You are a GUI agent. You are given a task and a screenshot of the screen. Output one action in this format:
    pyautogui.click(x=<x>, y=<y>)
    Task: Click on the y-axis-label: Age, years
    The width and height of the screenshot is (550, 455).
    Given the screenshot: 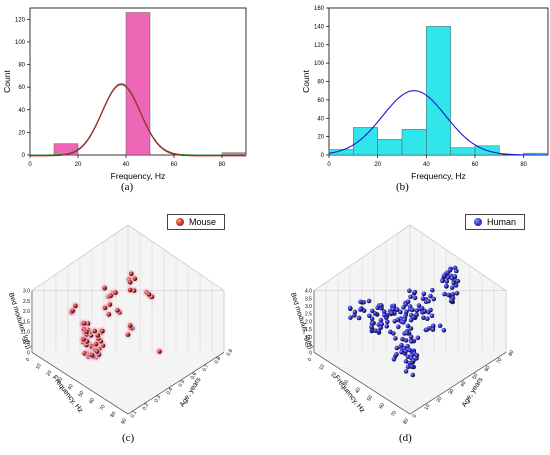 What is the action you would take?
    pyautogui.click(x=473, y=392)
    